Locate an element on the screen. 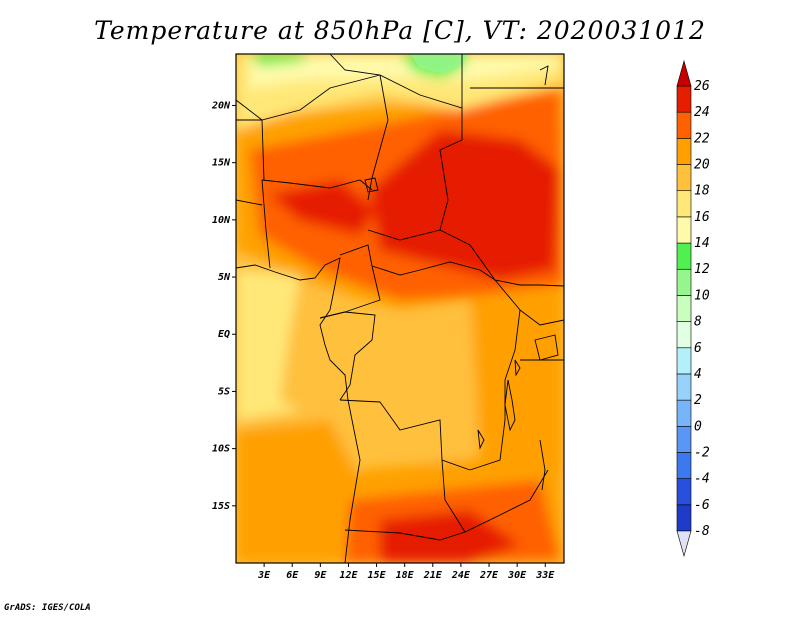 The width and height of the screenshot is (800, 618). border-gabon-congo is located at coordinates (347, 356).